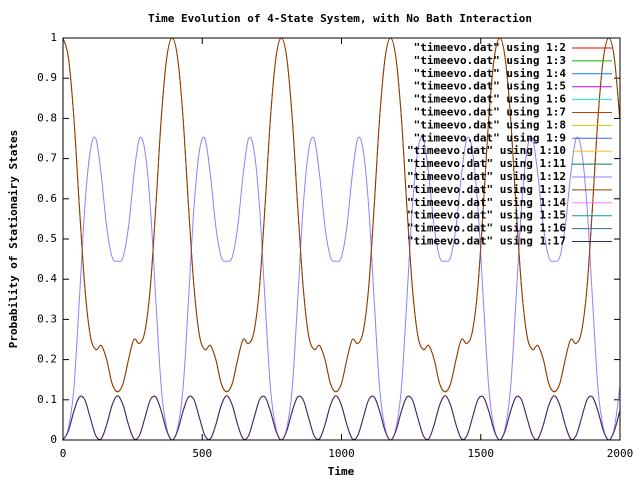 The height and width of the screenshot is (480, 640). What do you see at coordinates (47, 278) in the screenshot?
I see `y-tick-label: 0.4` at bounding box center [47, 278].